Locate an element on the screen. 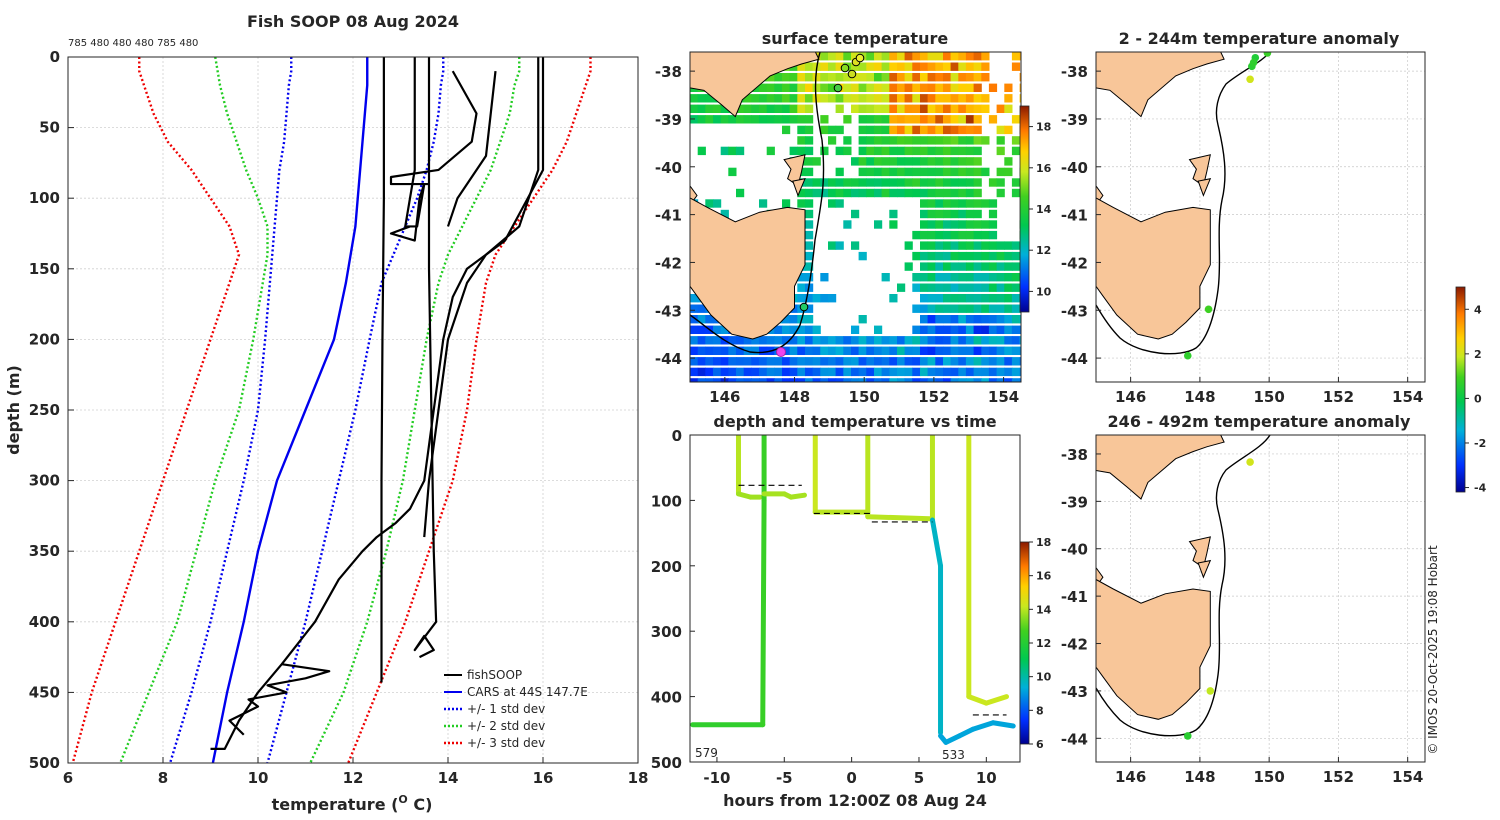 This screenshot has height=820, width=1500. profile-x-tick-label: 16 is located at coordinates (543, 778).